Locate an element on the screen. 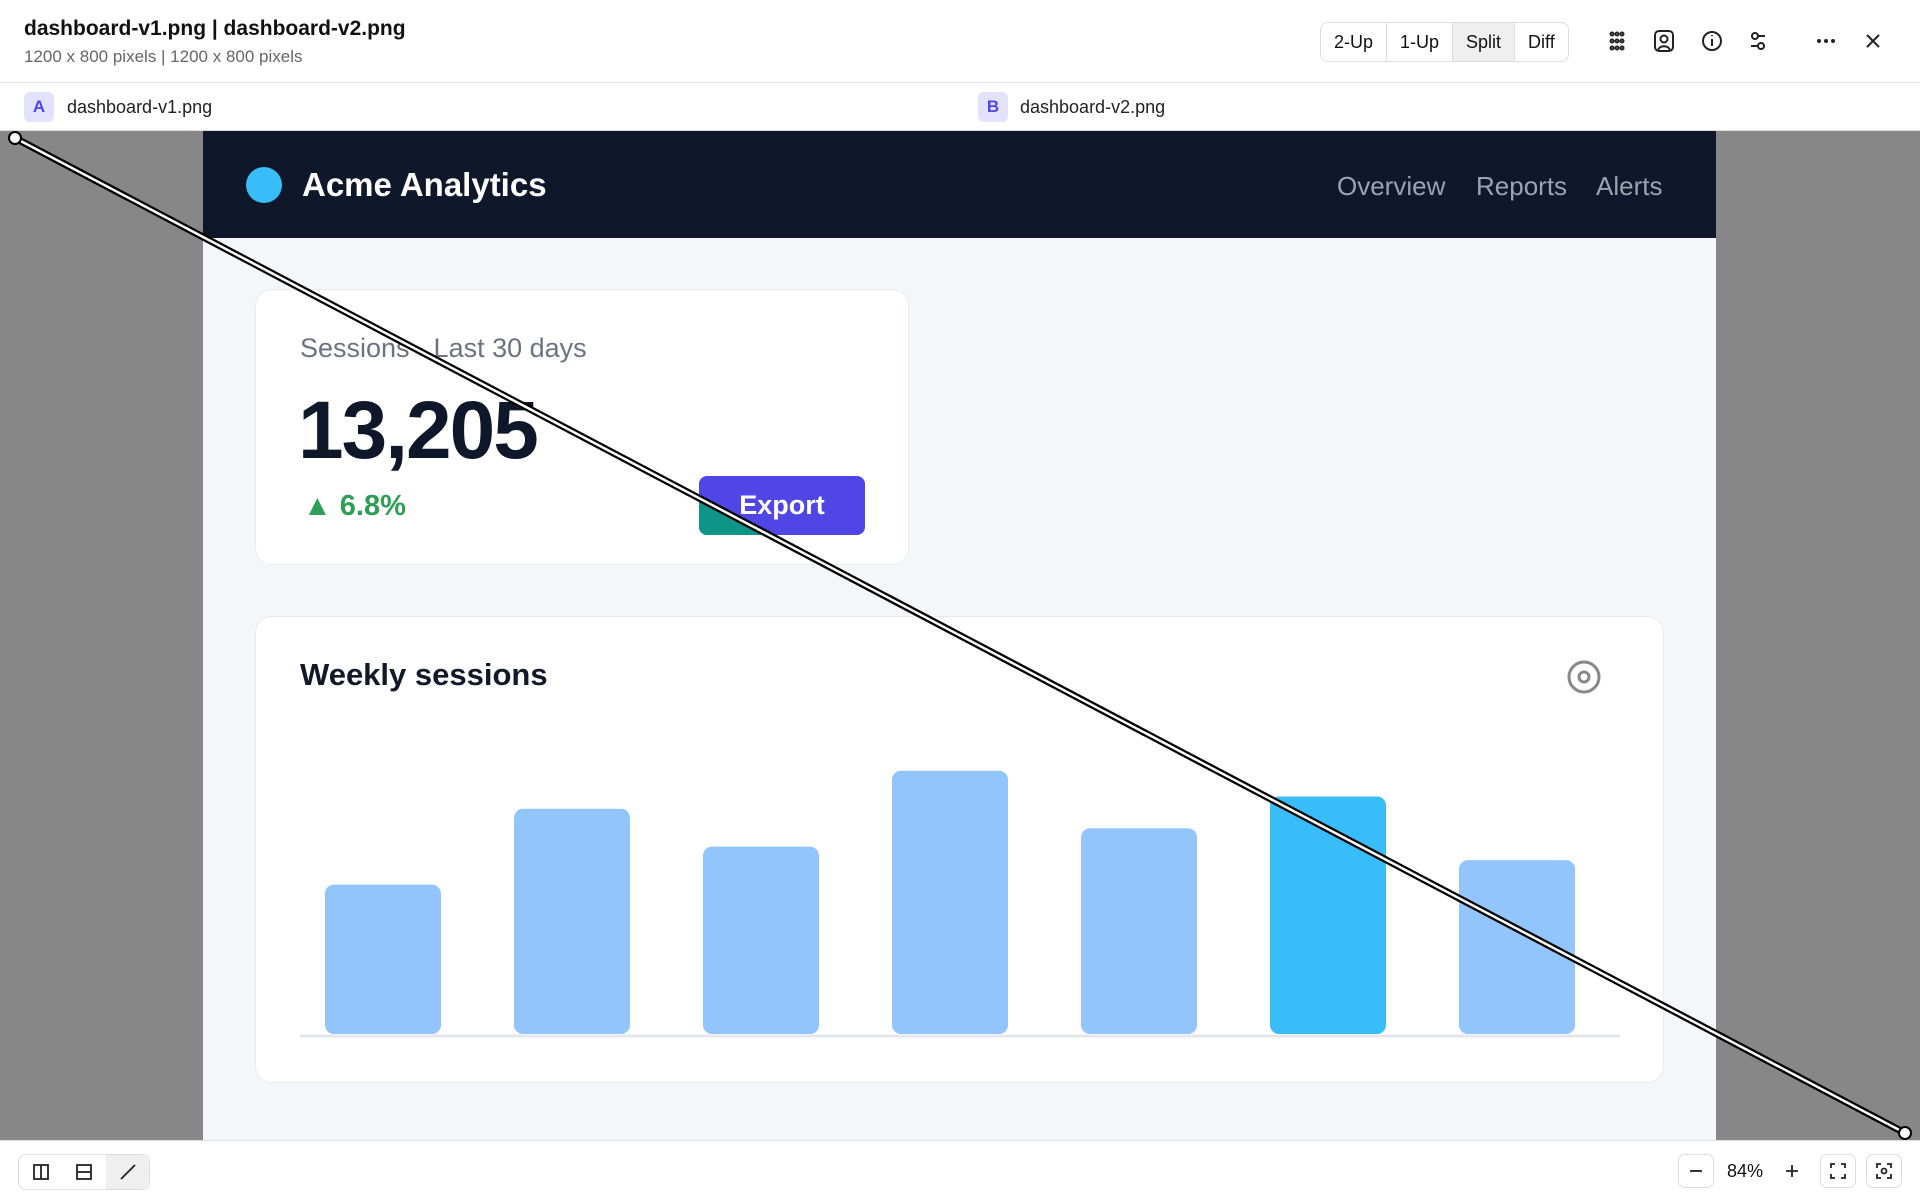 The height and width of the screenshot is (1200, 1920). view-mode-button: Split is located at coordinates (1484, 42).